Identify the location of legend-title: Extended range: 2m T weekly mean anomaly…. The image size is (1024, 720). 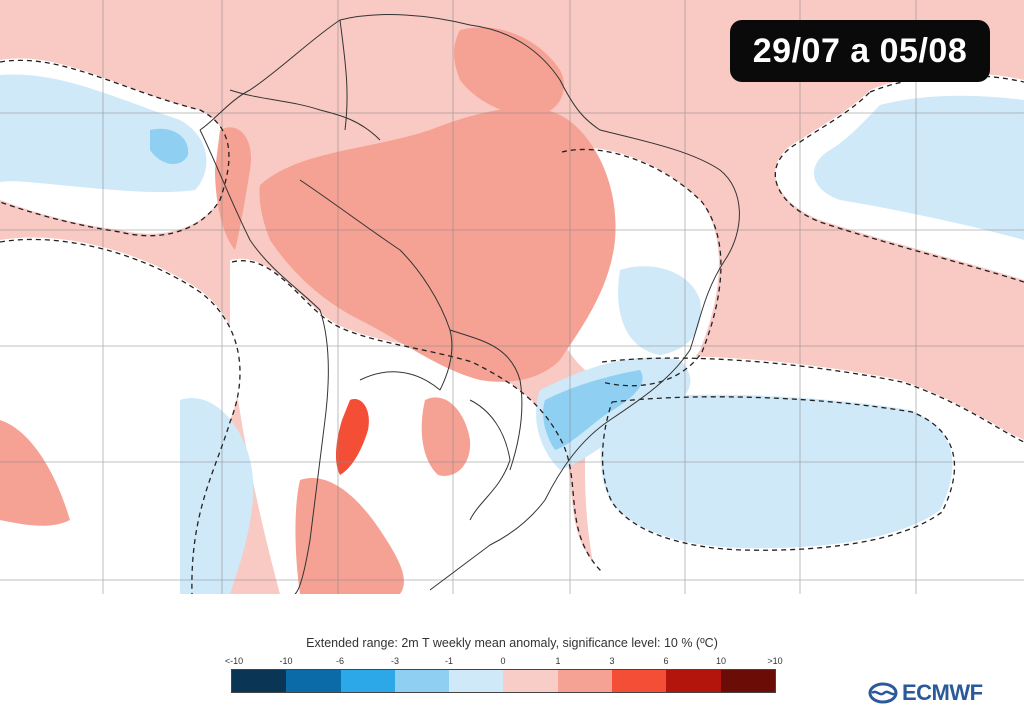
(512, 643).